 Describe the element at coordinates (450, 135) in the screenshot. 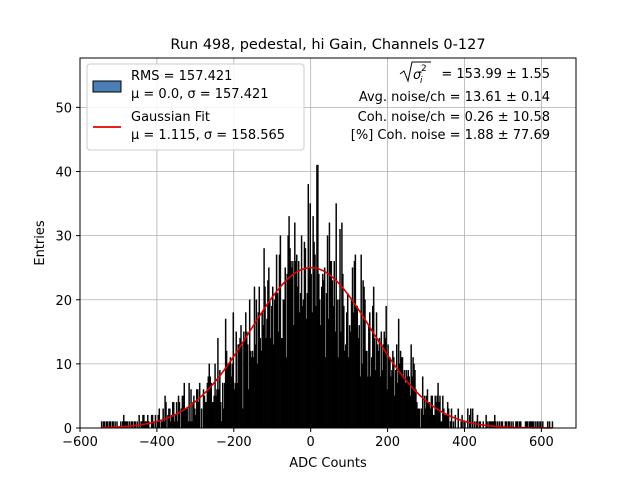

I see `annotation-coh-noise-percent: [%] Coh. noise = 1.88 ± 77.69` at that location.